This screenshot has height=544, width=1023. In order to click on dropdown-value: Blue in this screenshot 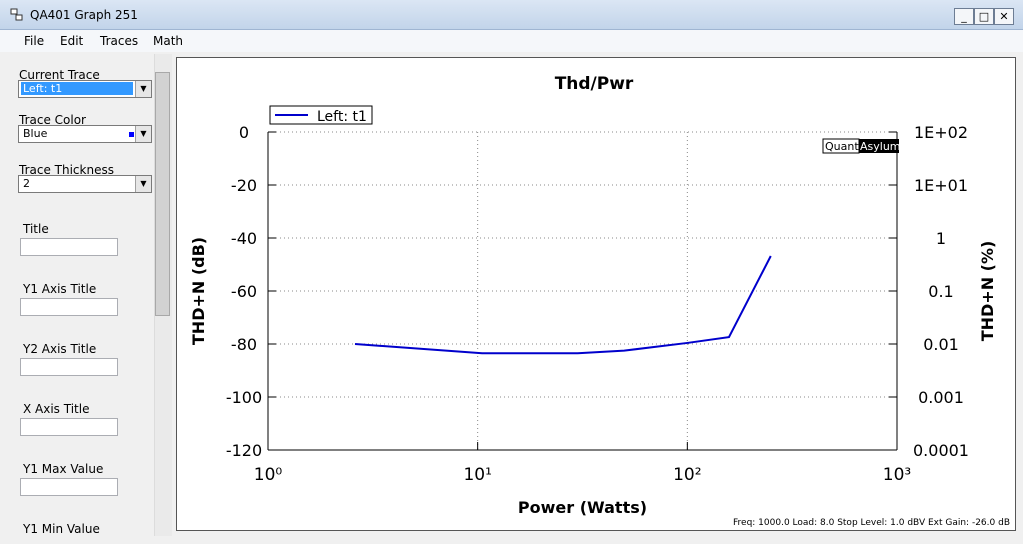, I will do `click(35, 133)`.